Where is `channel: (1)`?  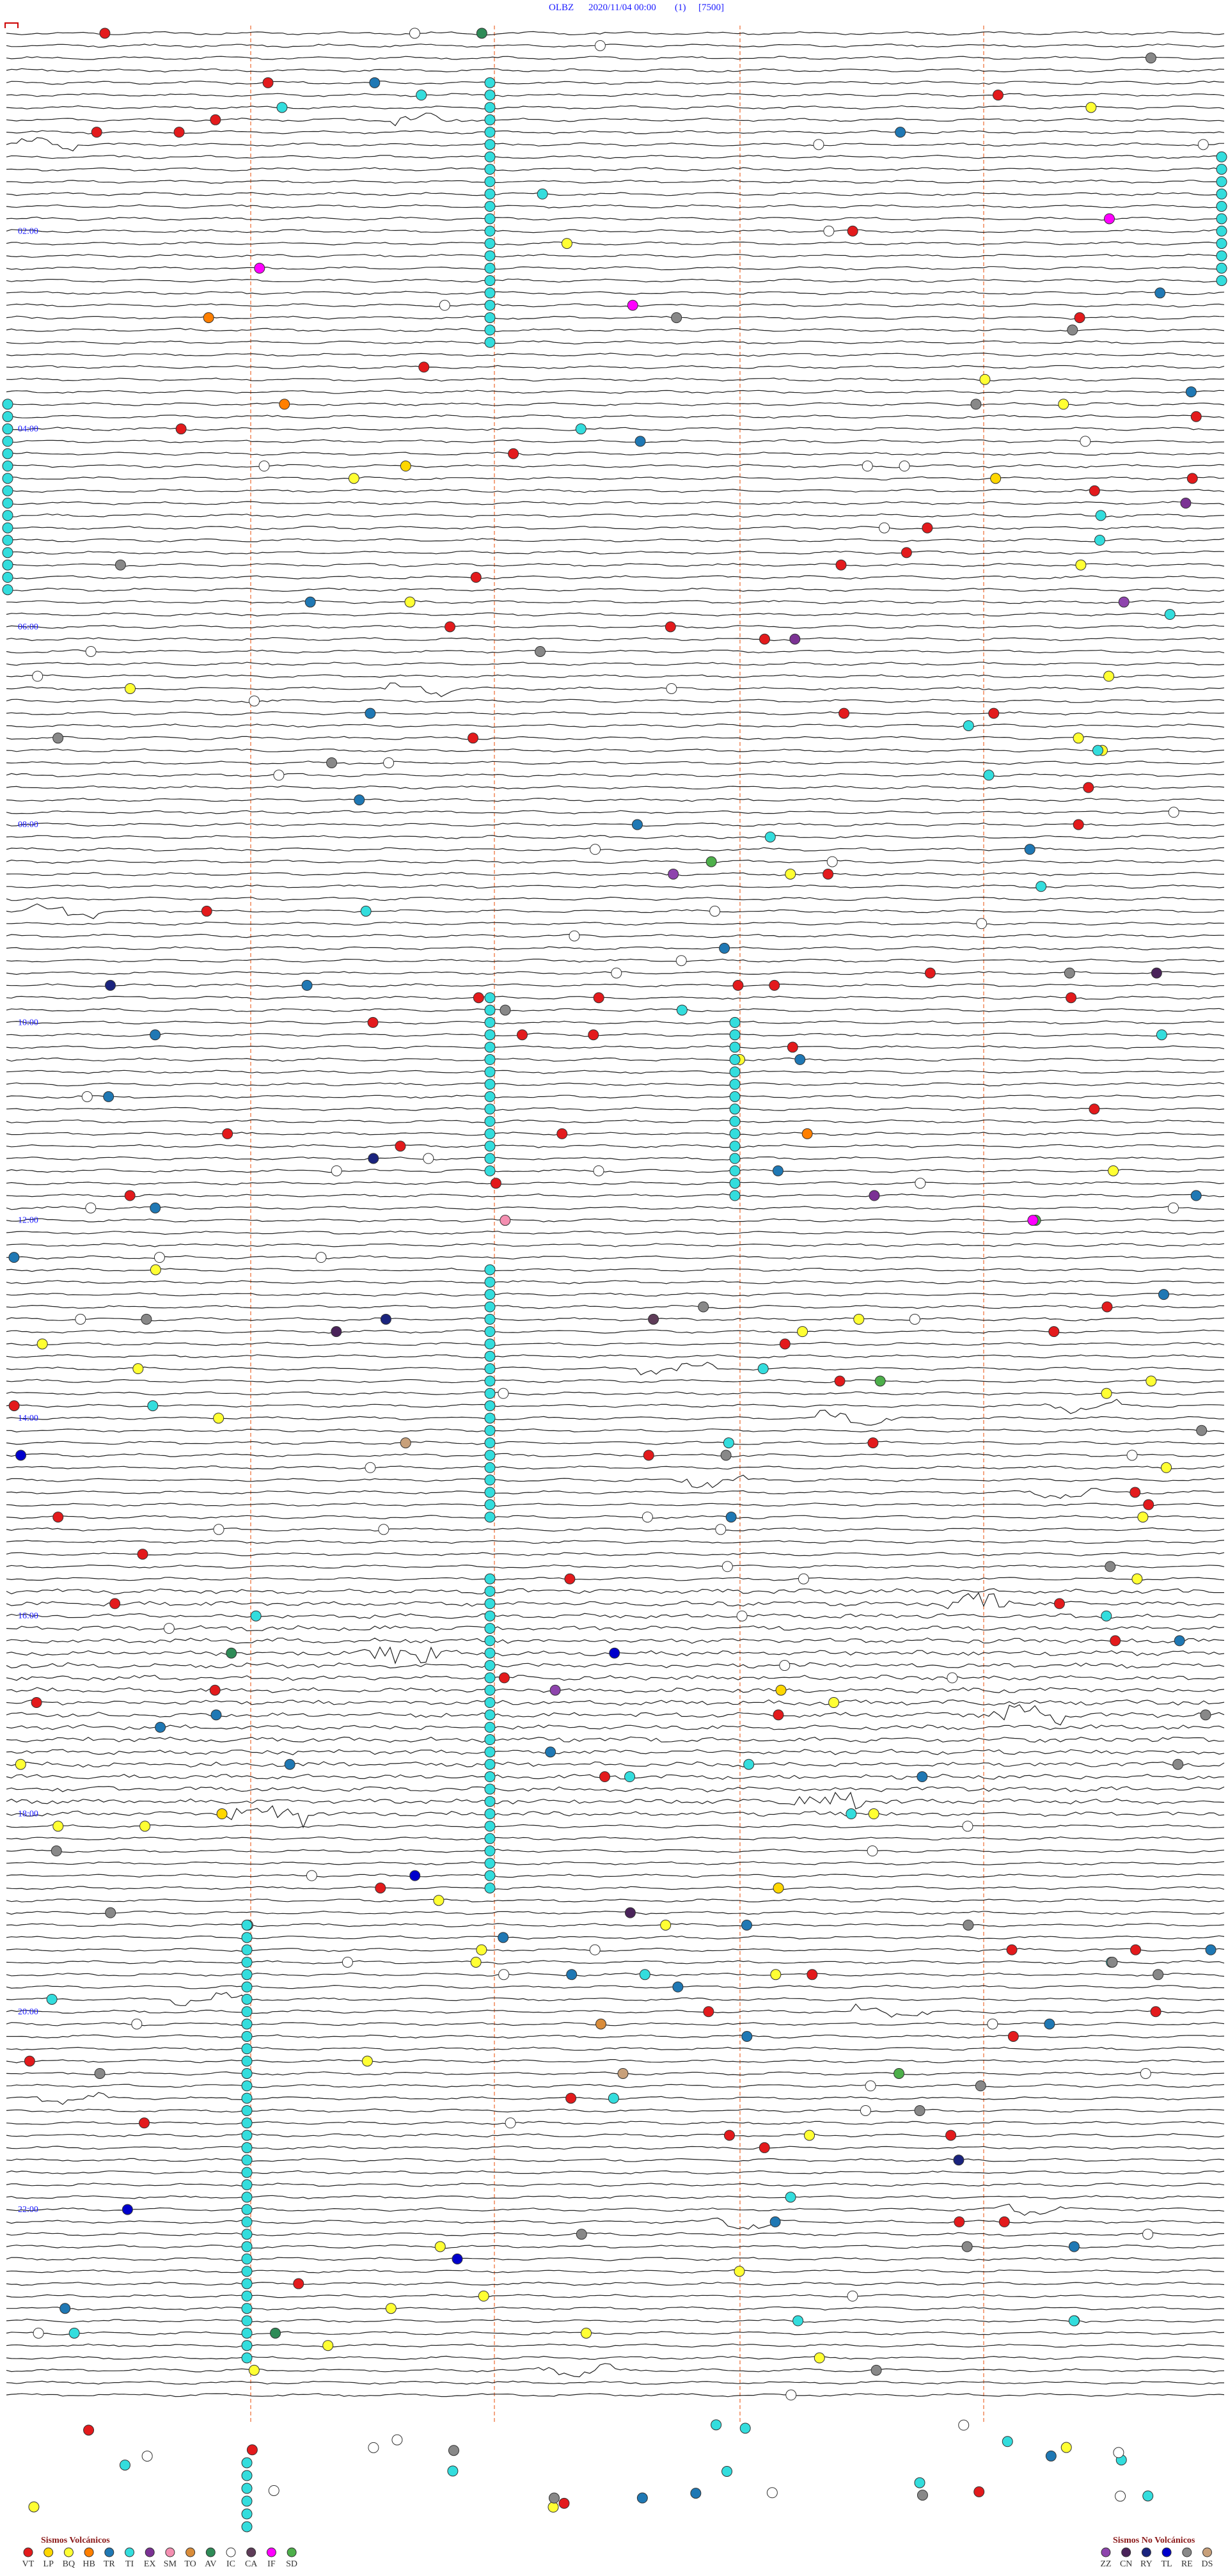
channel: (1) is located at coordinates (680, 8).